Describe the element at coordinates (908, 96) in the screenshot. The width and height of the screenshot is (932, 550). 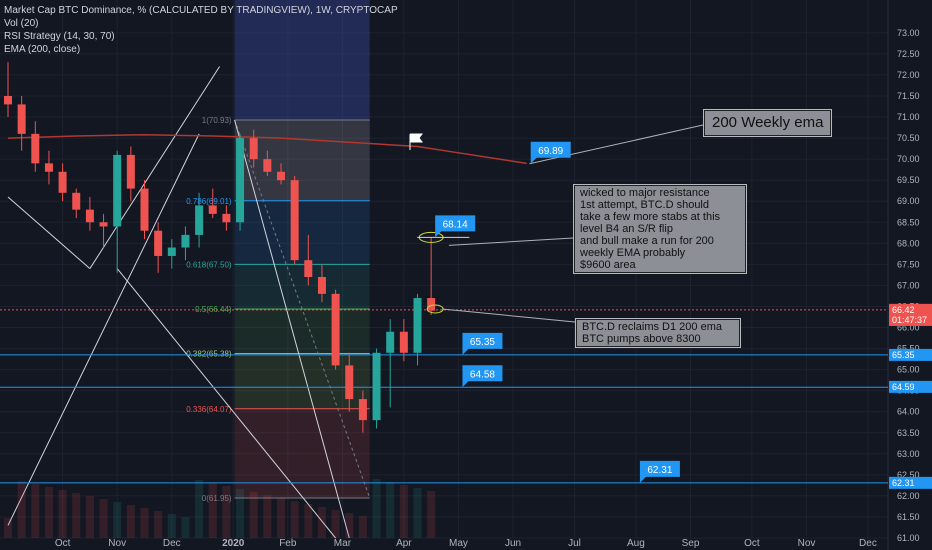
I see `y-tick-label: 71.50` at that location.